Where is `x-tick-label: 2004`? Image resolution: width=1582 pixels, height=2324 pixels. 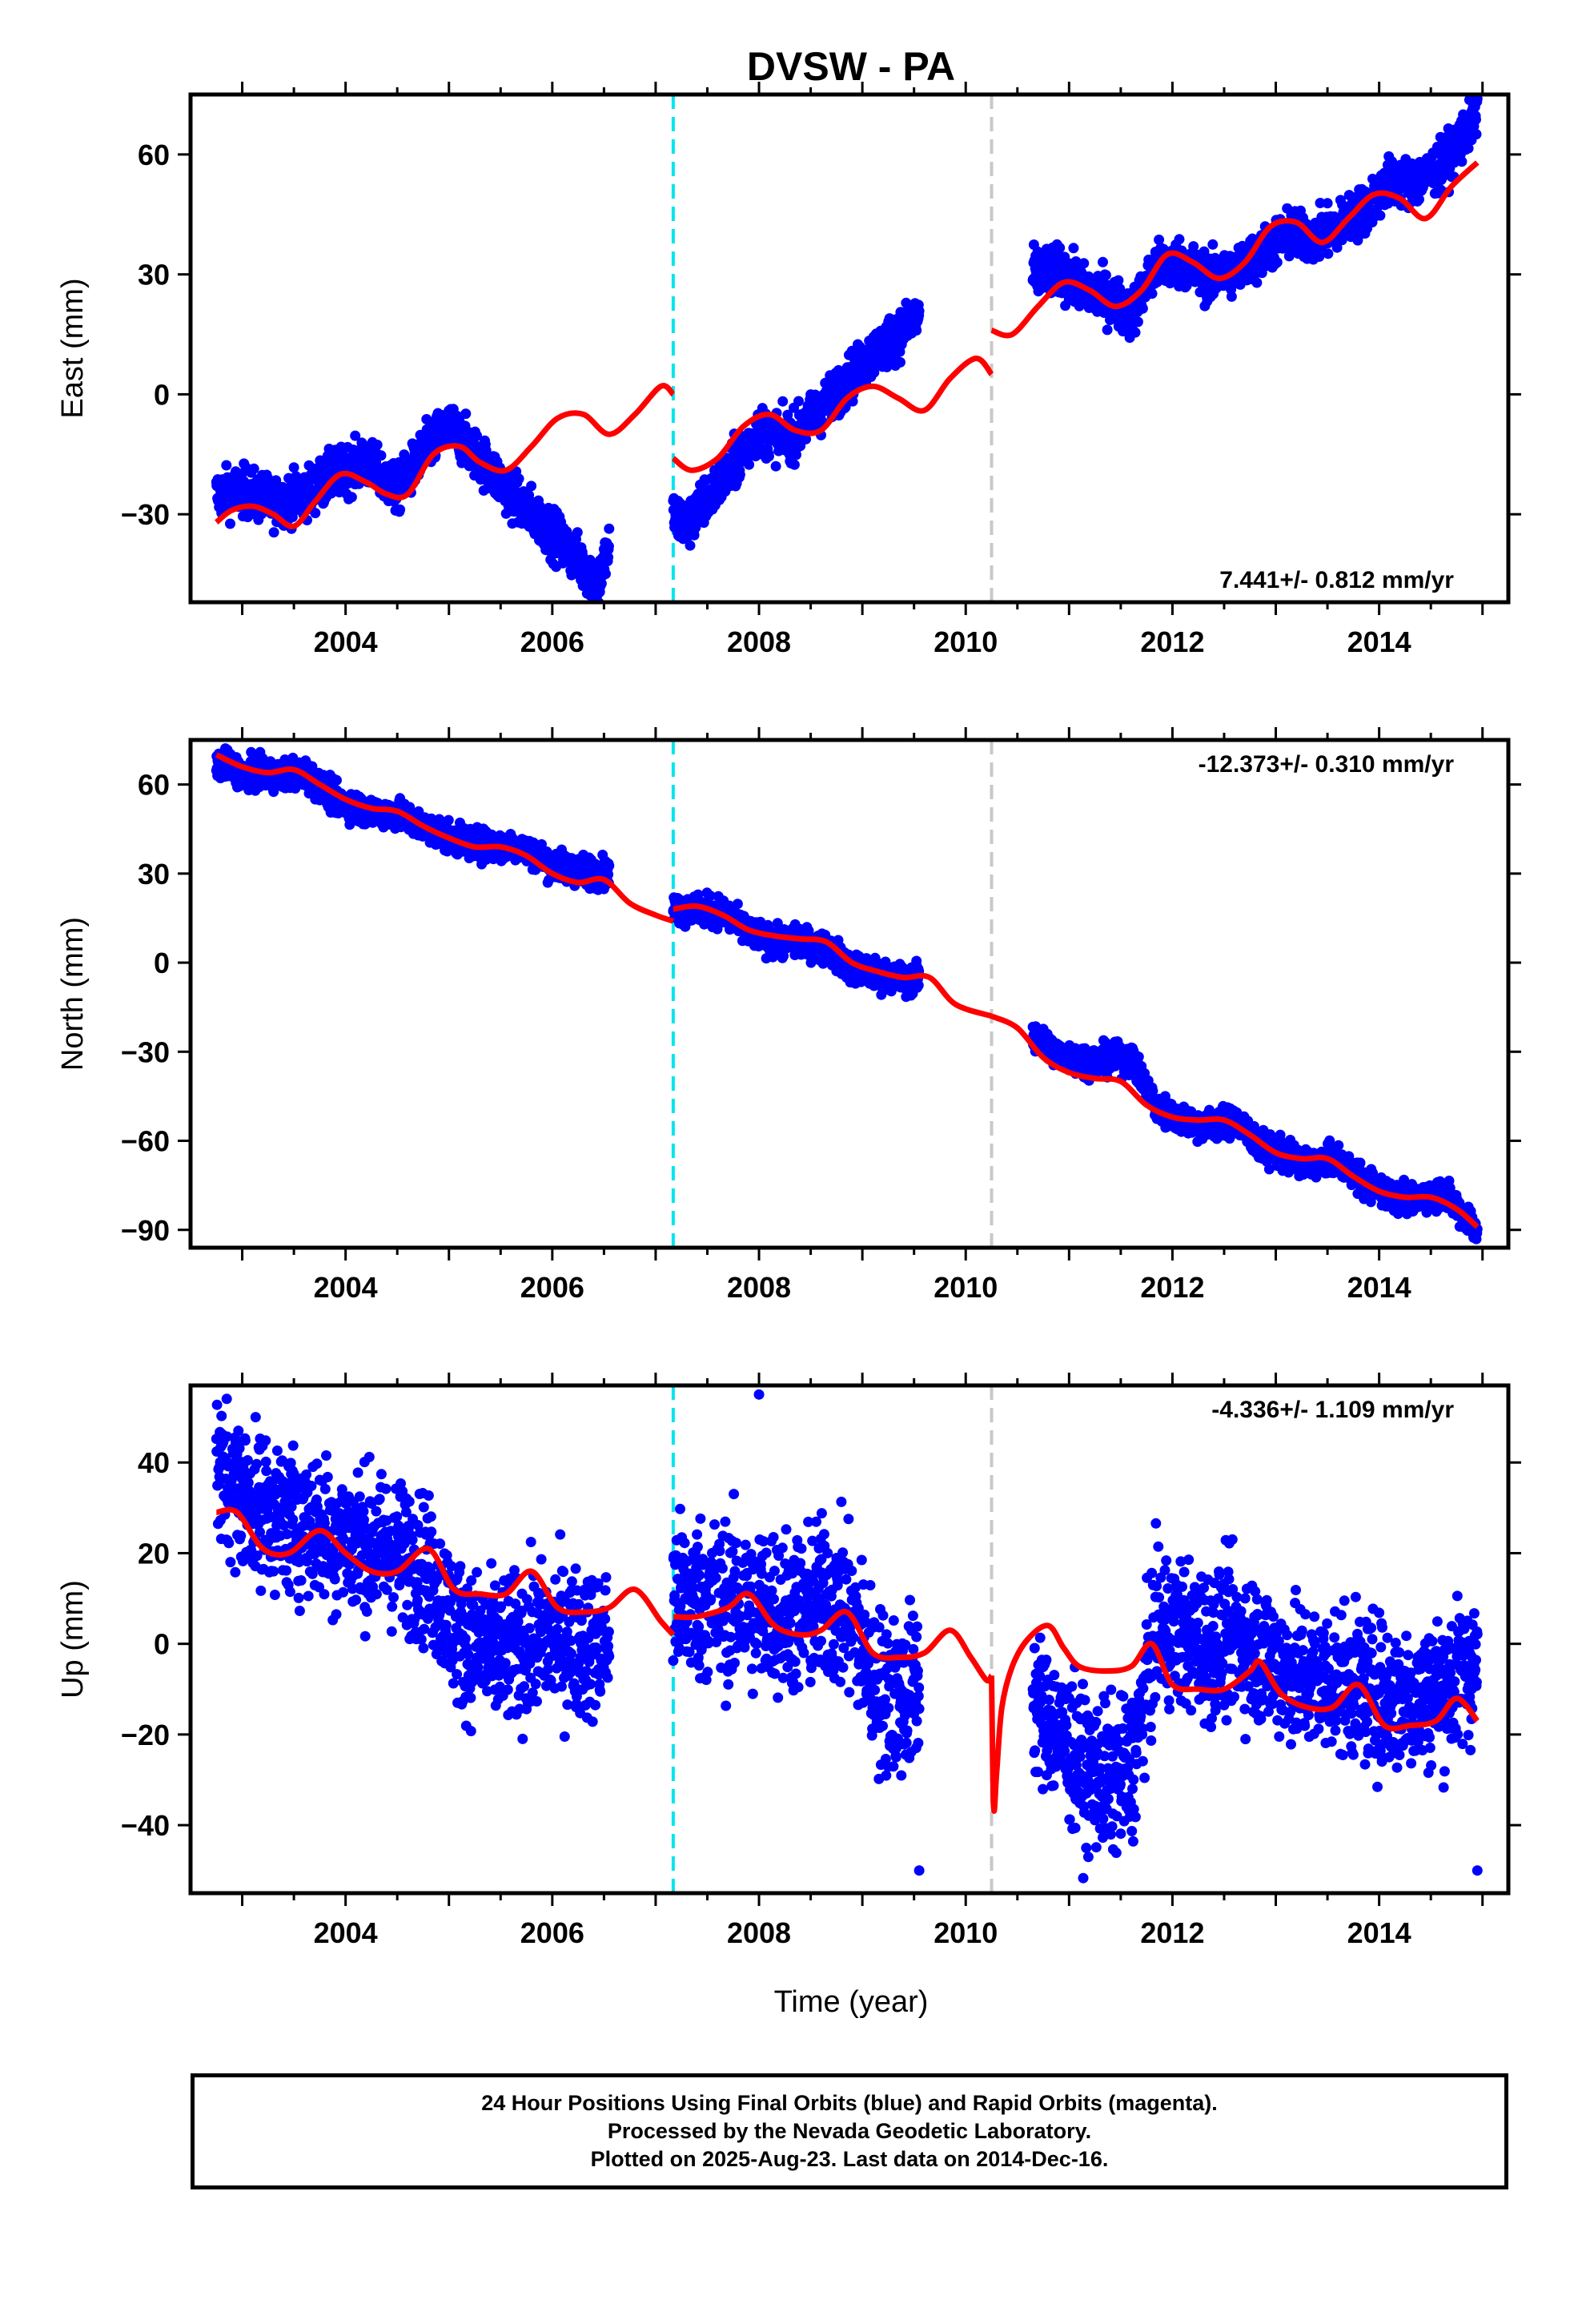
x-tick-label: 2004 is located at coordinates (346, 641).